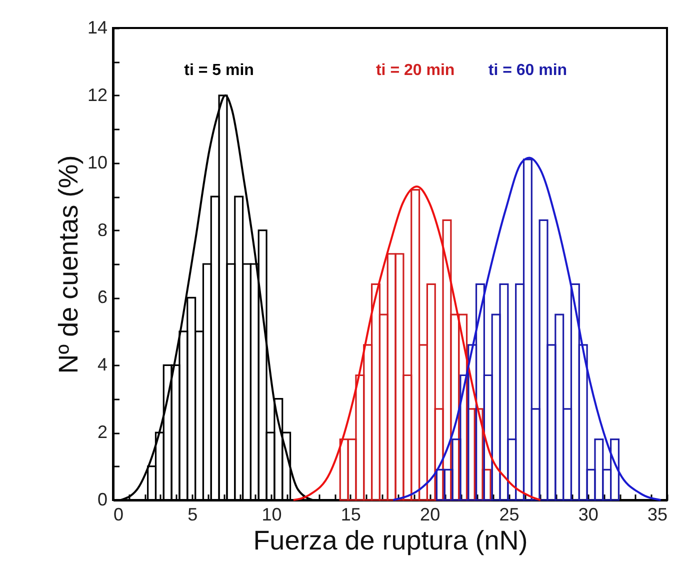 The width and height of the screenshot is (685, 588). What do you see at coordinates (219, 70) in the screenshot?
I see `series-label: ti = 5 min` at bounding box center [219, 70].